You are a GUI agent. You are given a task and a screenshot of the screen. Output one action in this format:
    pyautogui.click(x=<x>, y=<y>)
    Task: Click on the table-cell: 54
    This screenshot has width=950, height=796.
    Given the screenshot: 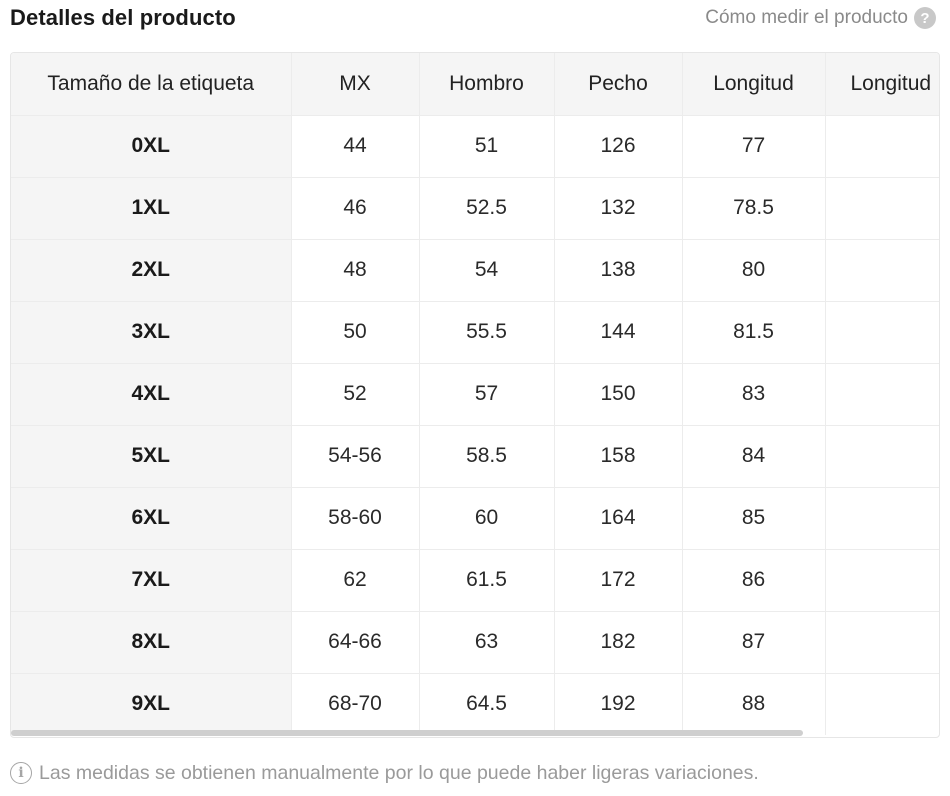 What is the action you would take?
    pyautogui.click(x=487, y=270)
    